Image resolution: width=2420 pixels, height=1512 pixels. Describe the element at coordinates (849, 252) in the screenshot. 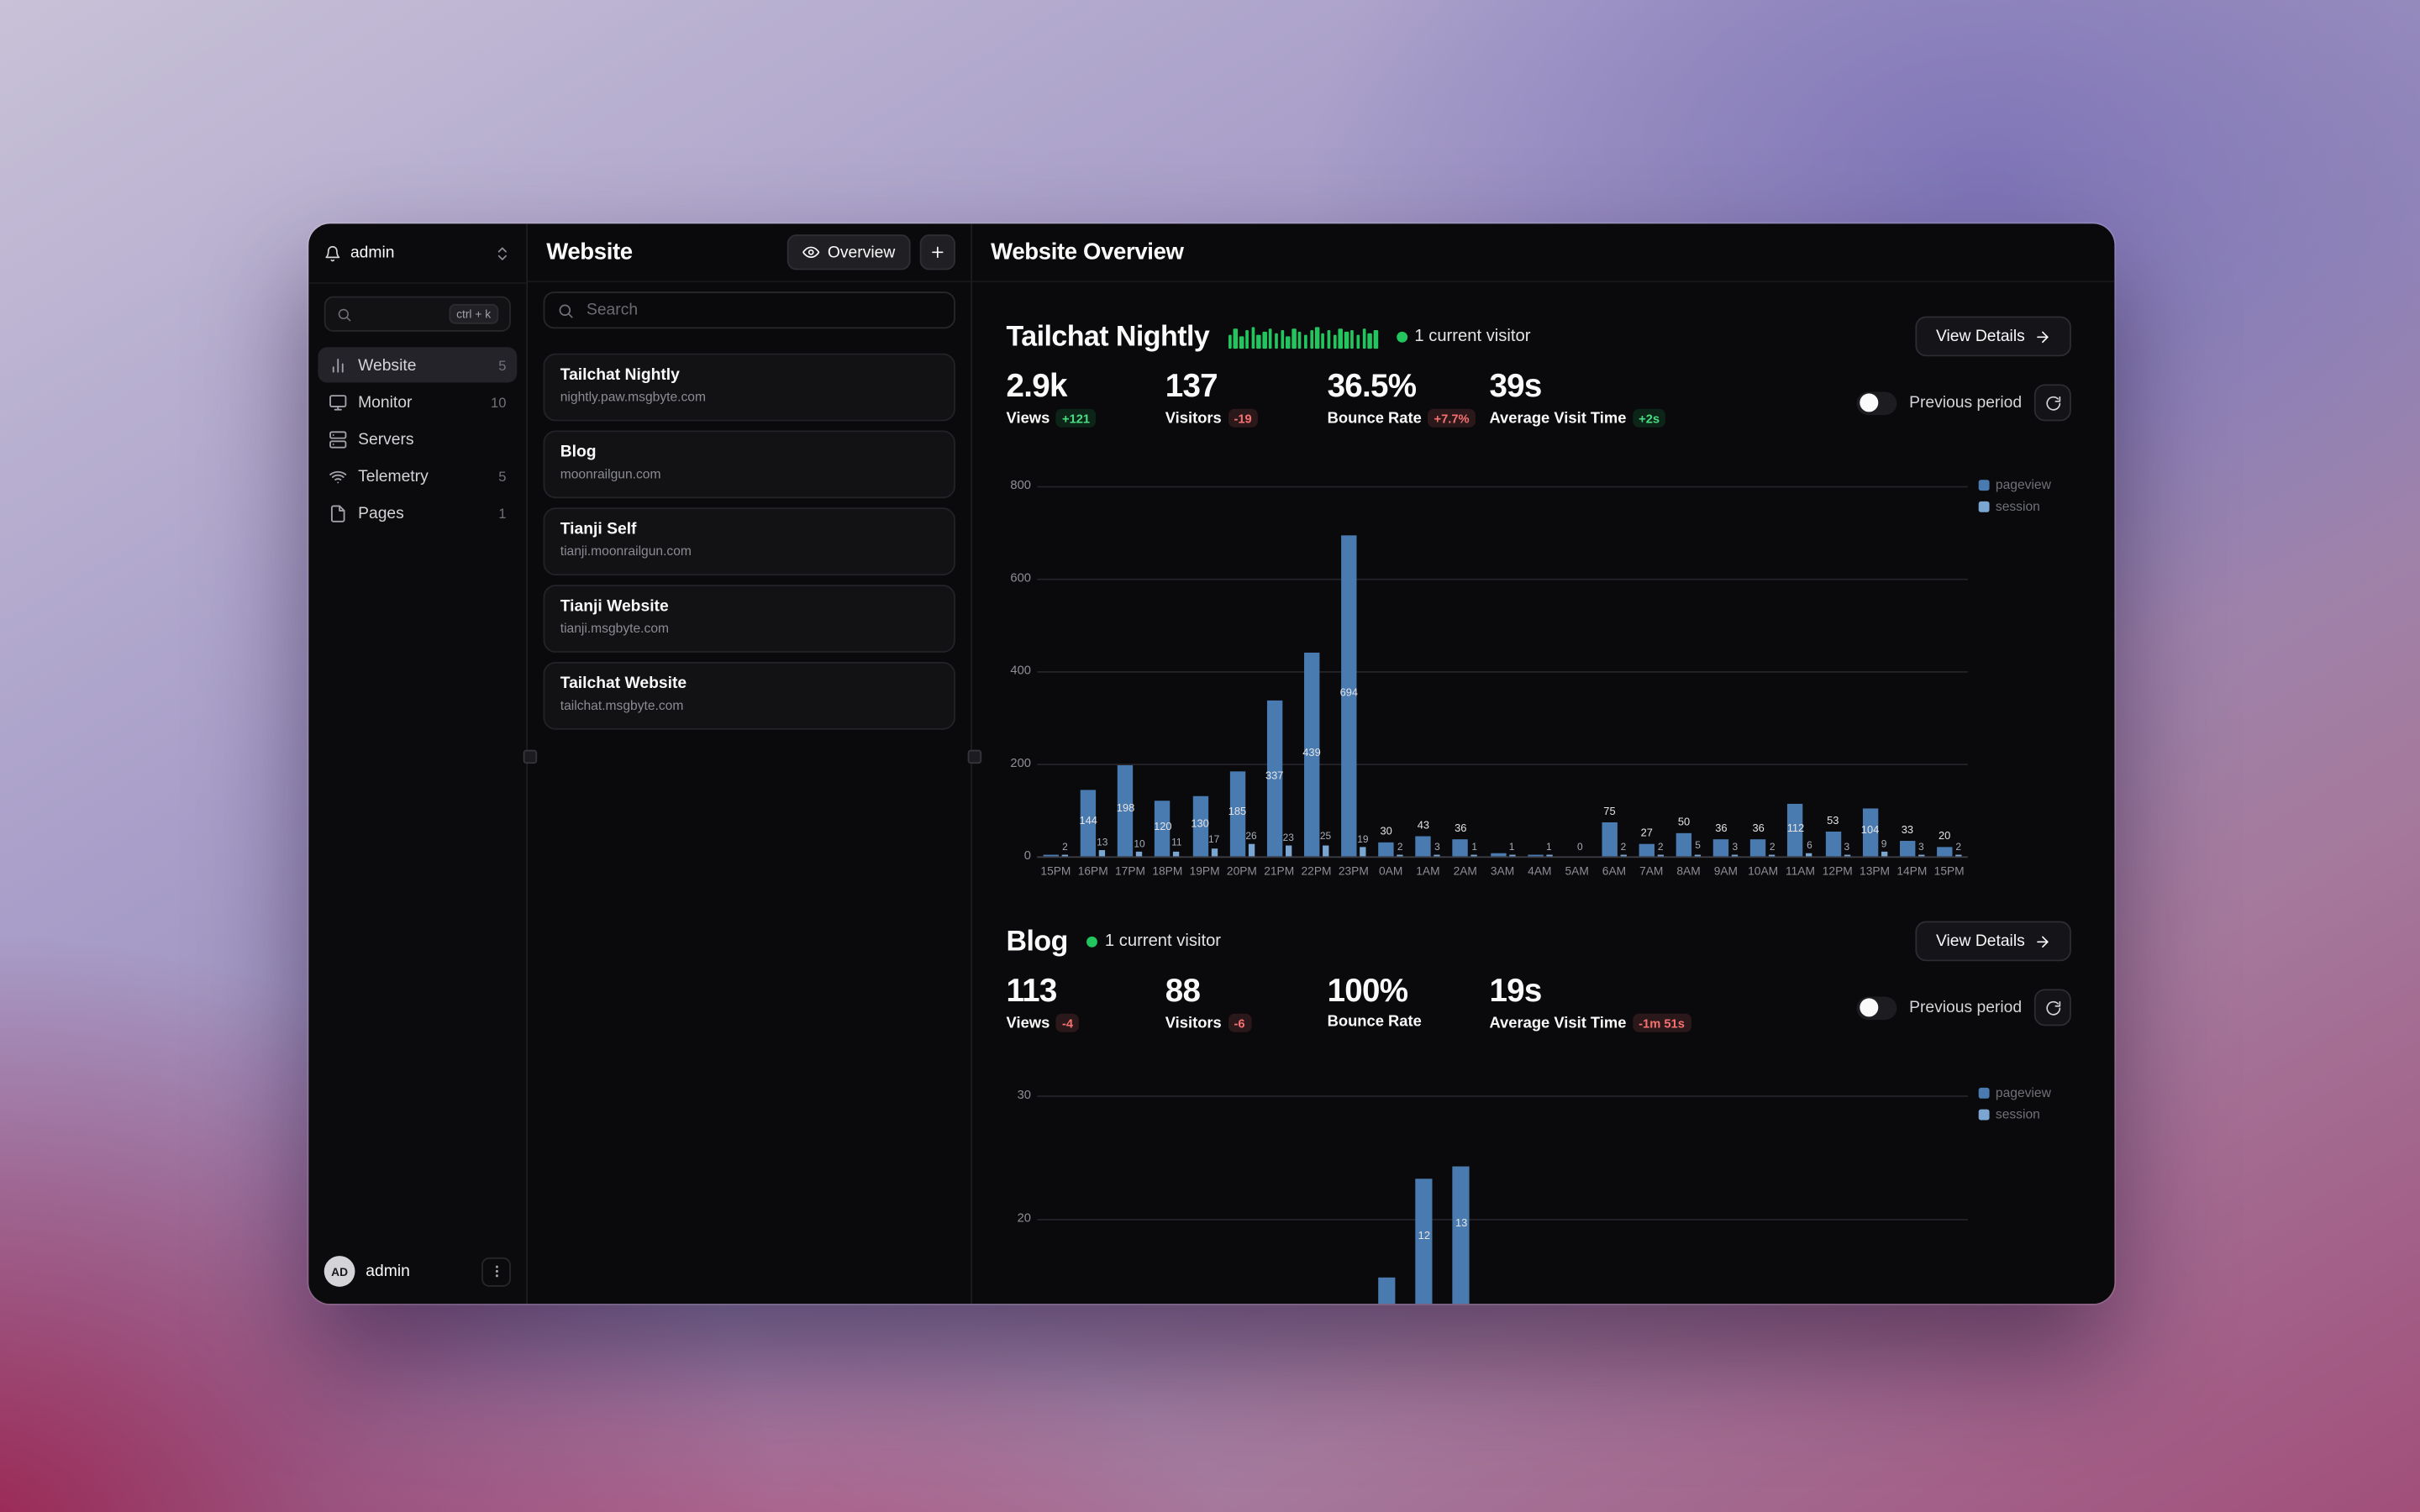

I see `overview-button: Overview` at that location.